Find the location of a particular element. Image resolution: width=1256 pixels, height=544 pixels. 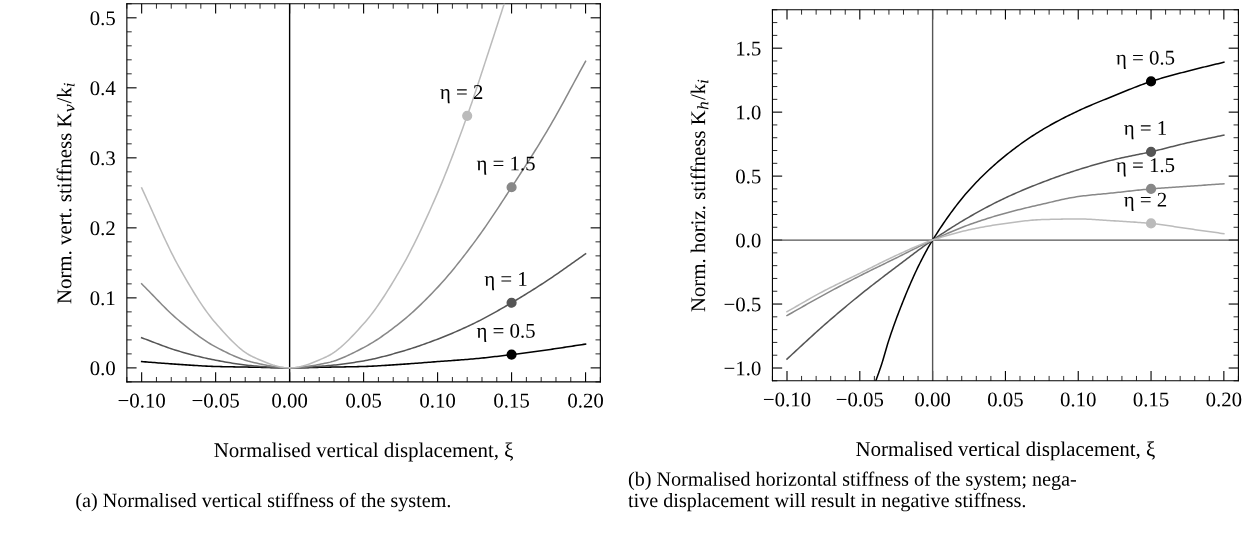

y-tick-label: 1.0 is located at coordinates (749, 112).